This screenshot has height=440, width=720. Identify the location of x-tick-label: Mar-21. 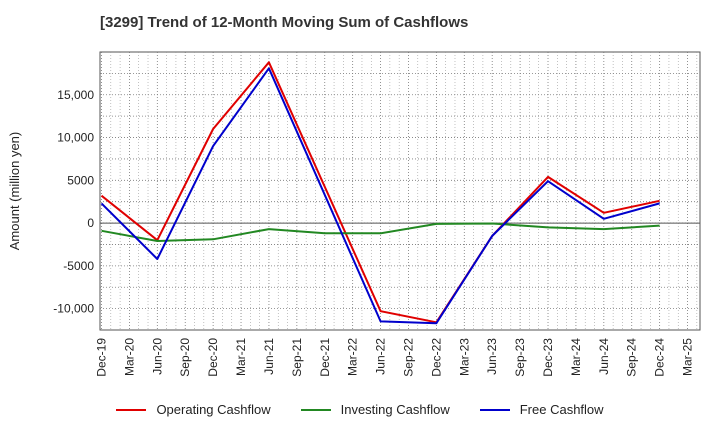
(241, 357).